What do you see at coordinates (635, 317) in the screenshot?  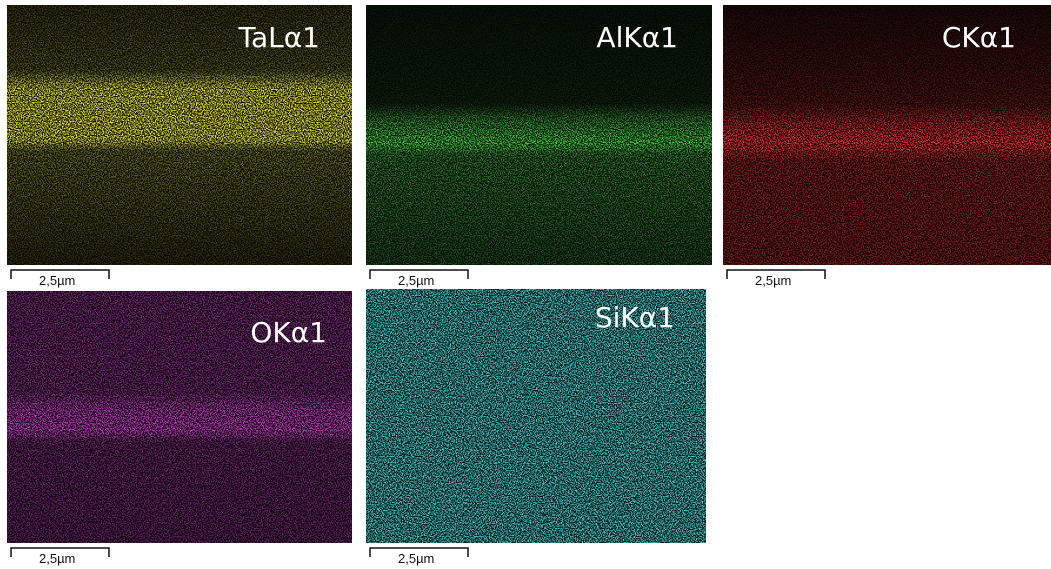 I see `element-label: SiKα1` at bounding box center [635, 317].